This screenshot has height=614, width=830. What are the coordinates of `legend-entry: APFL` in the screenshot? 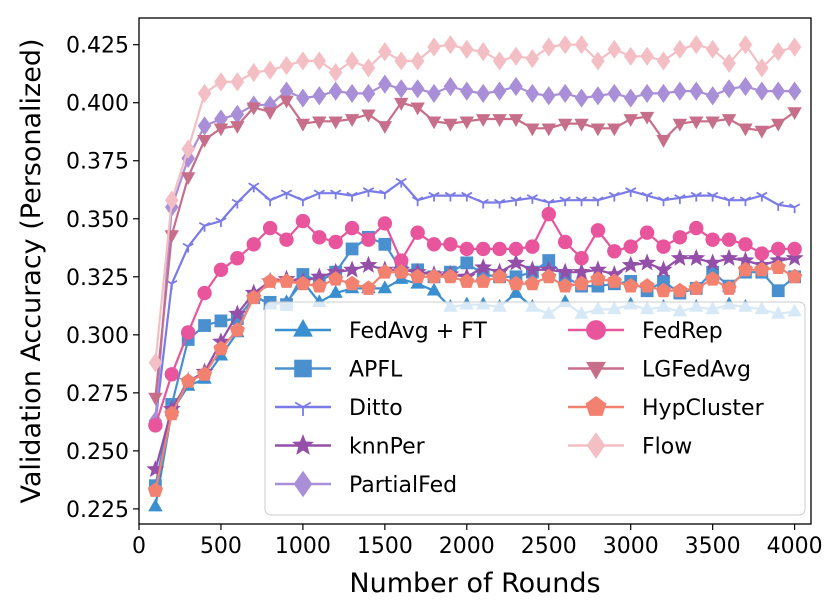 It's located at (339, 370).